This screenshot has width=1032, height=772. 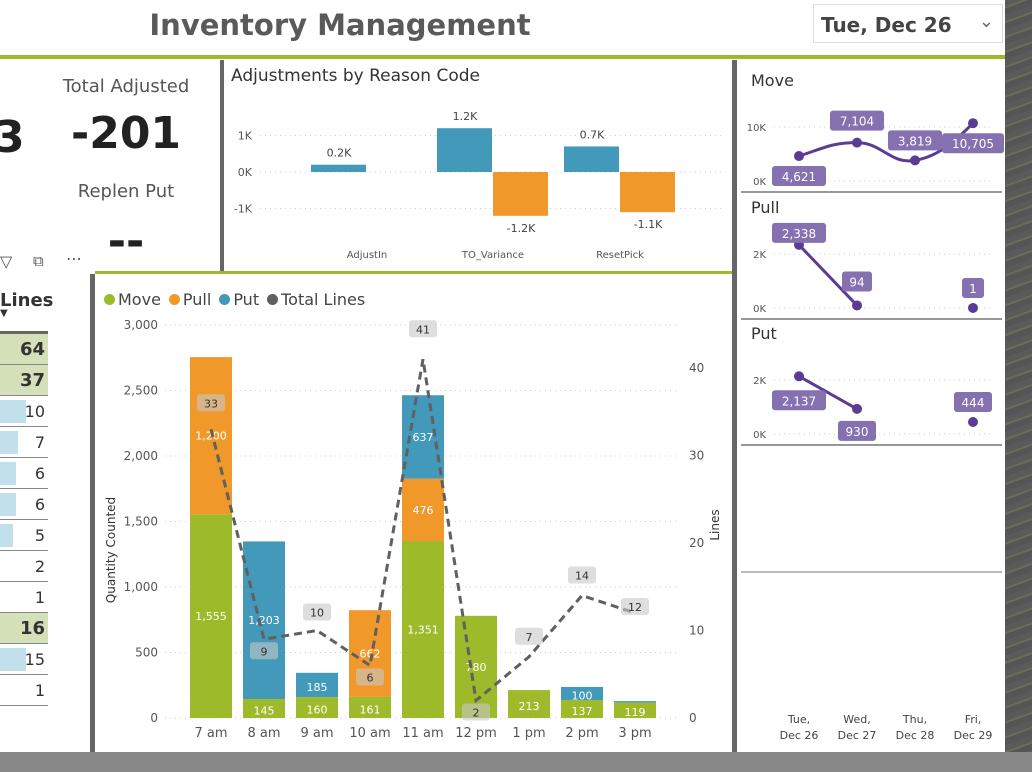 What do you see at coordinates (24, 659) in the screenshot?
I see `table-row: 15` at bounding box center [24, 659].